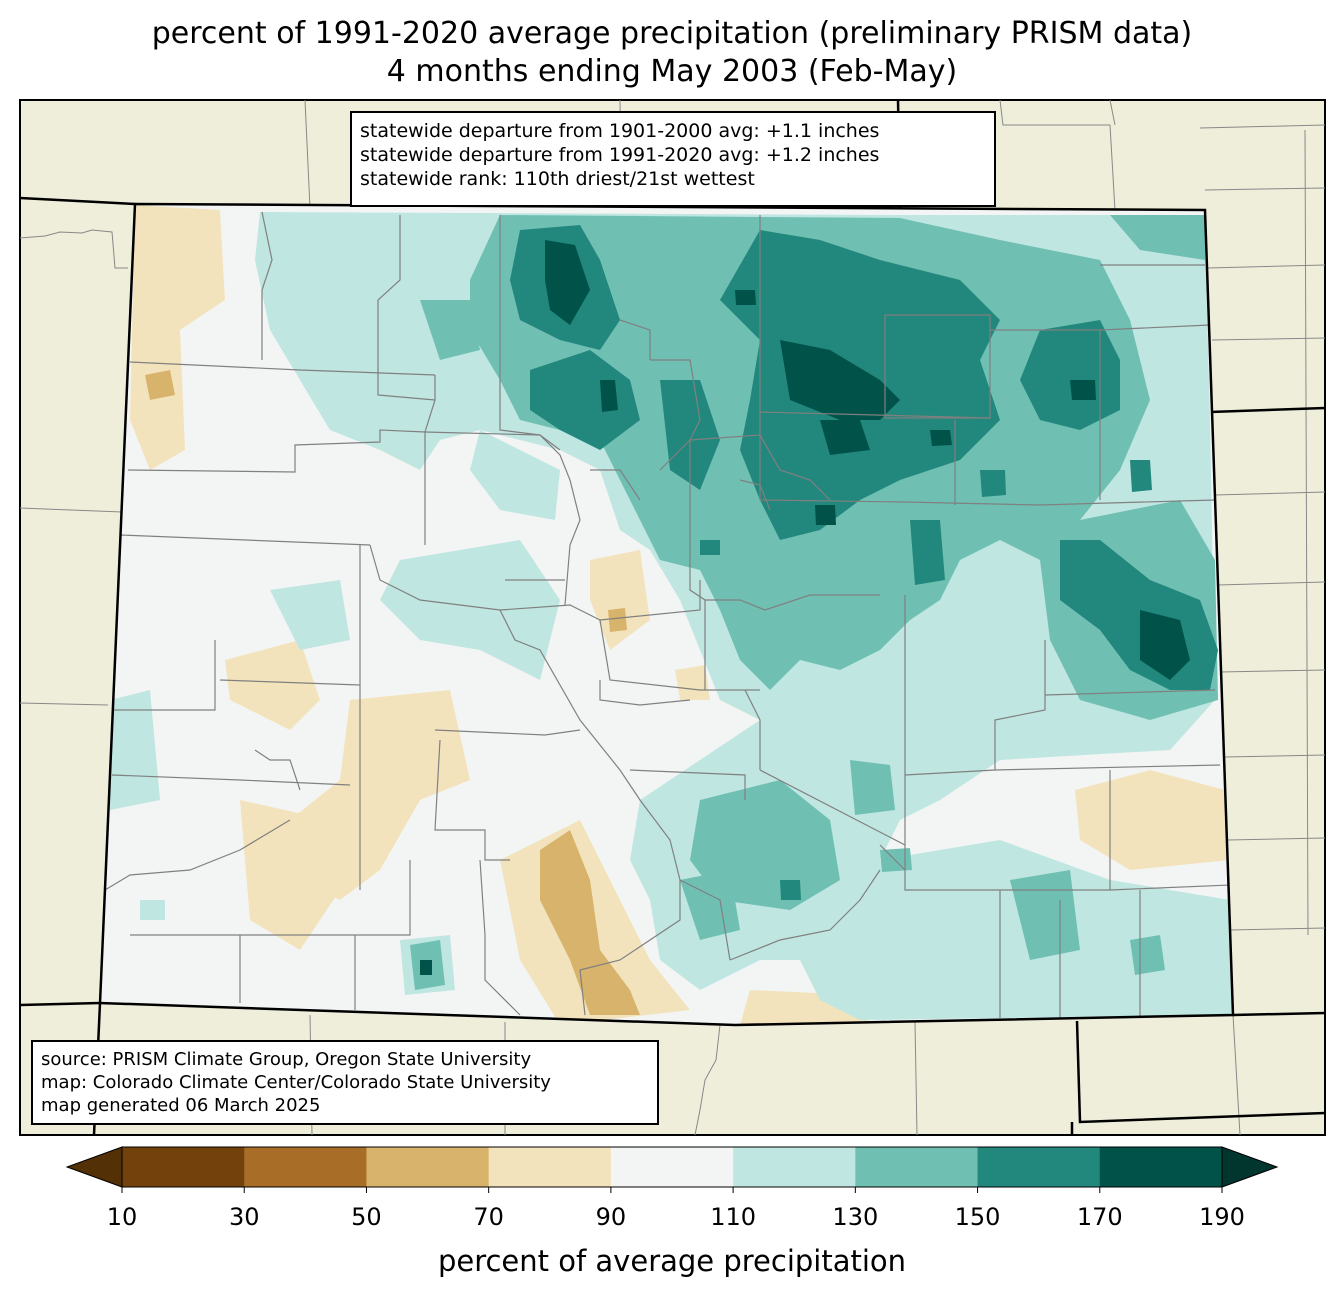 This screenshot has height=1299, width=1344. I want to click on colorbar-tick-label: 170, so click(1099, 1217).